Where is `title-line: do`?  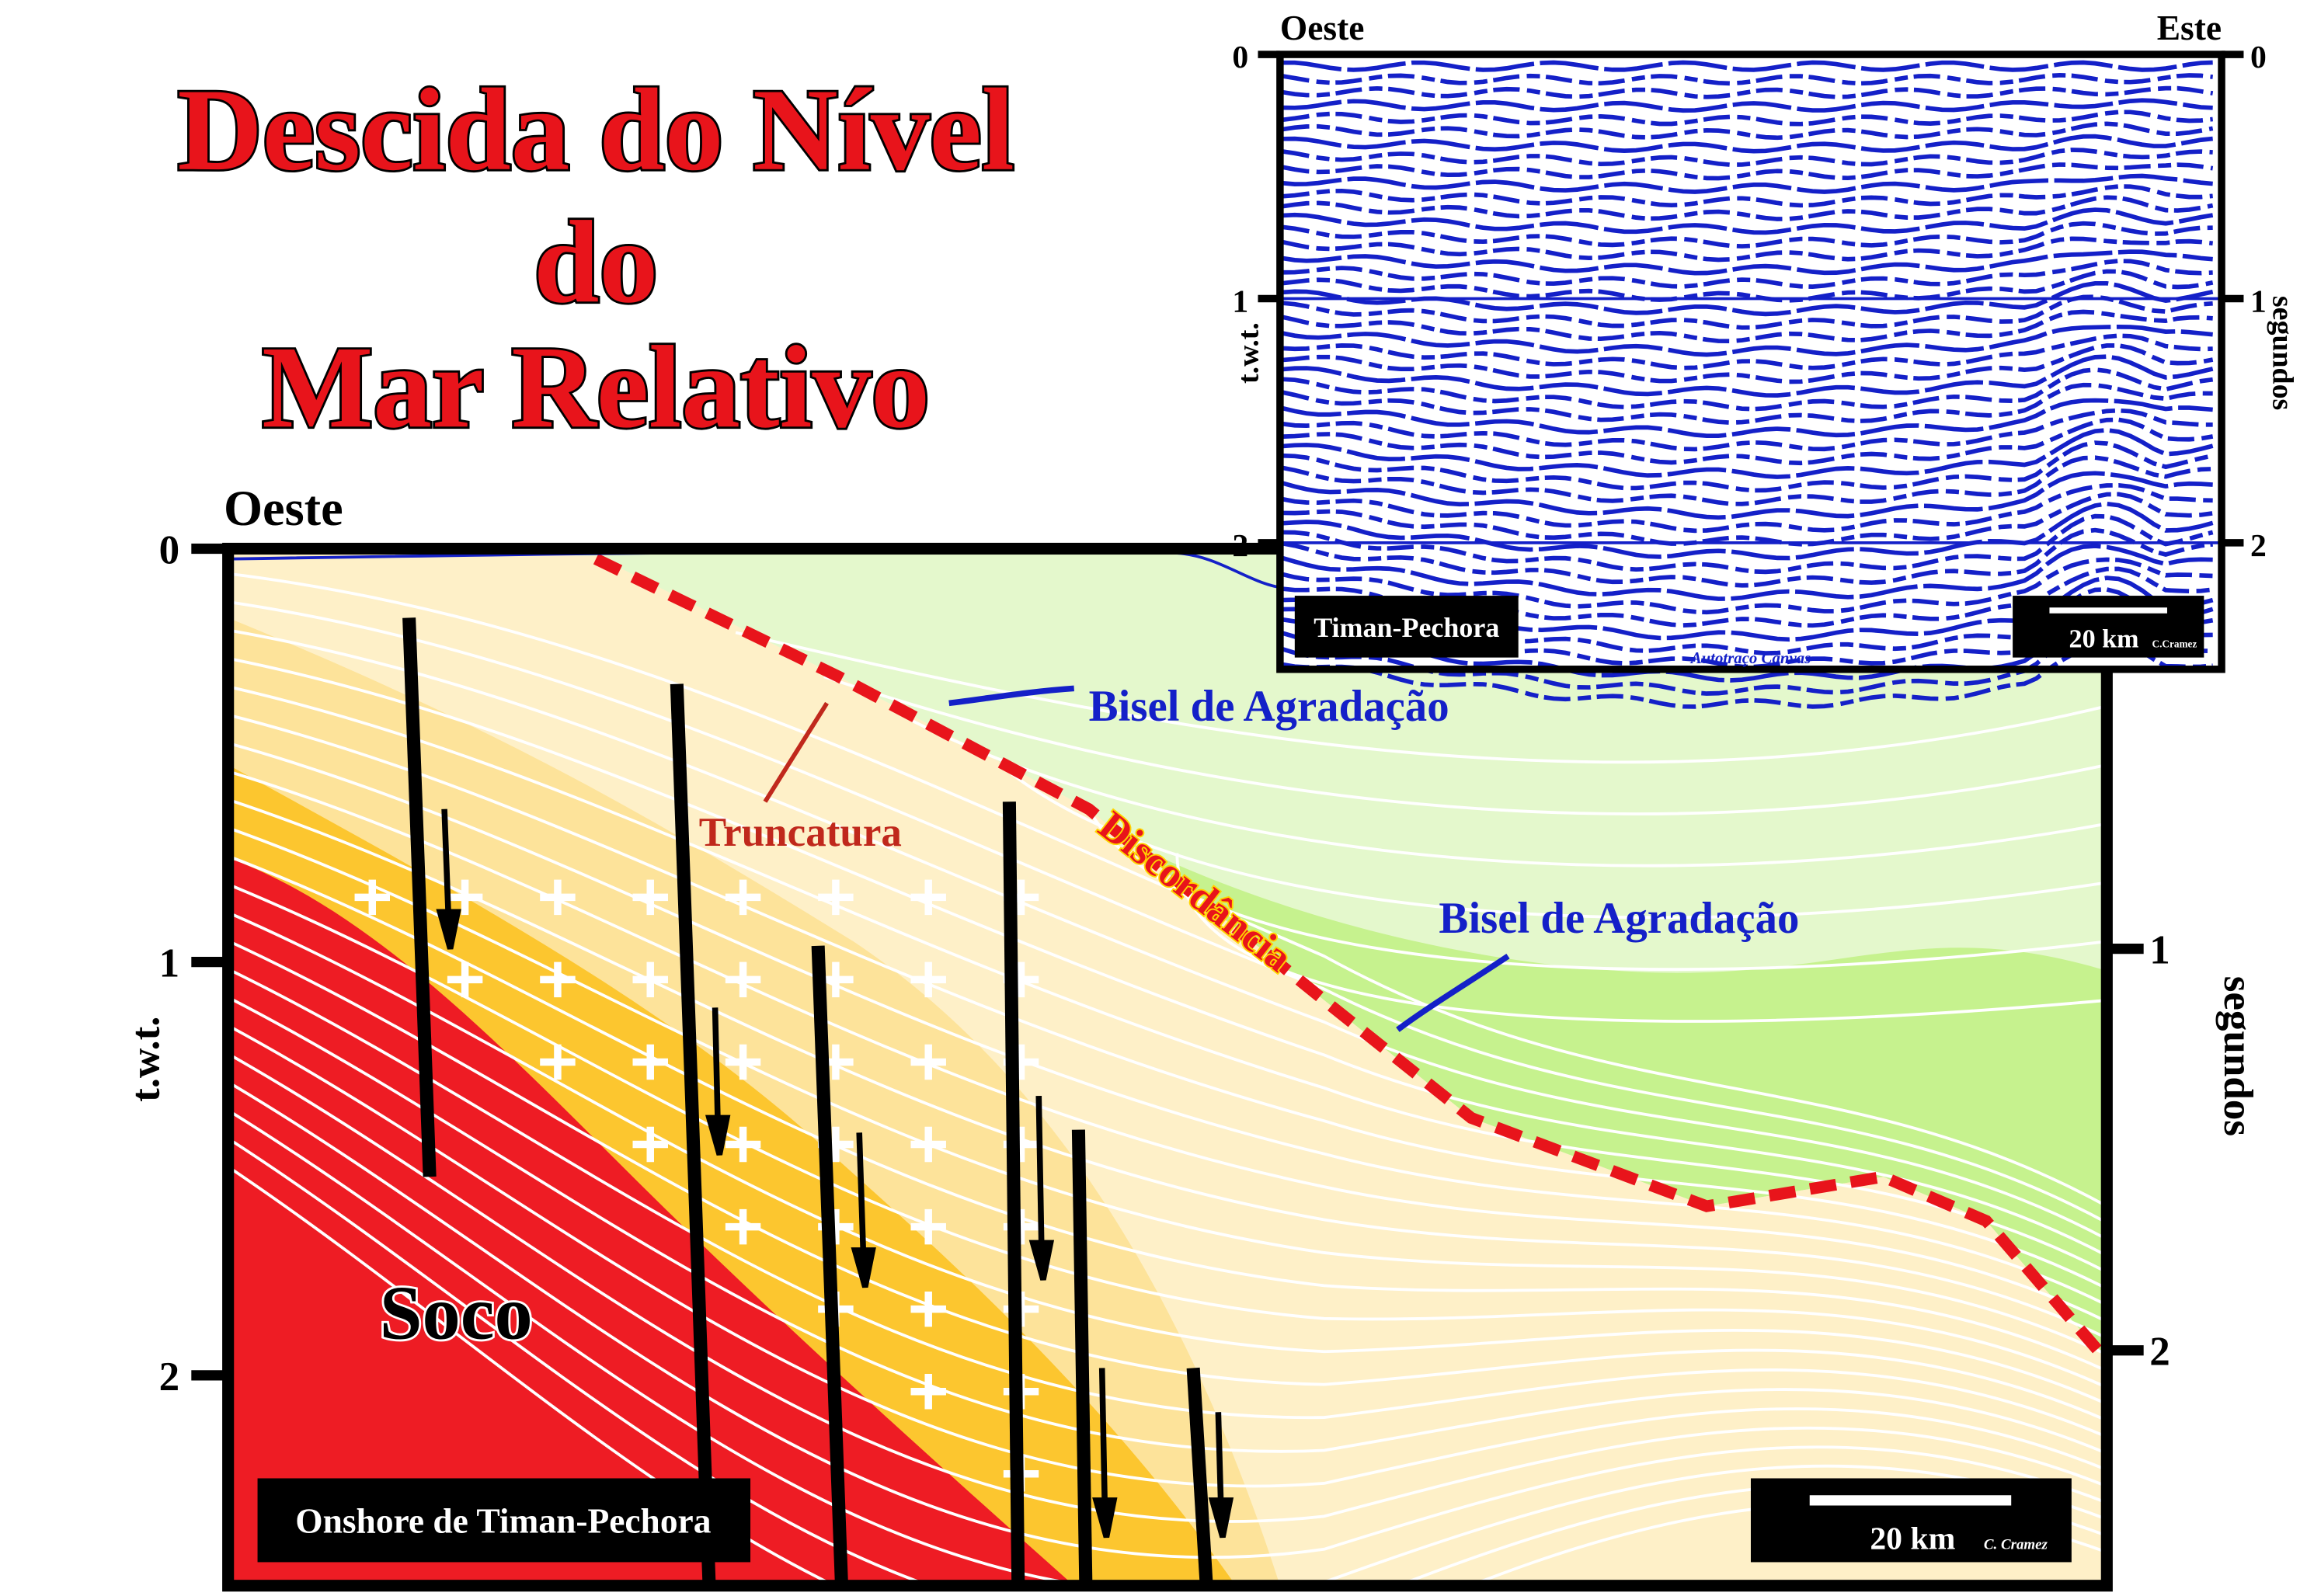 title-line: do is located at coordinates (596, 261).